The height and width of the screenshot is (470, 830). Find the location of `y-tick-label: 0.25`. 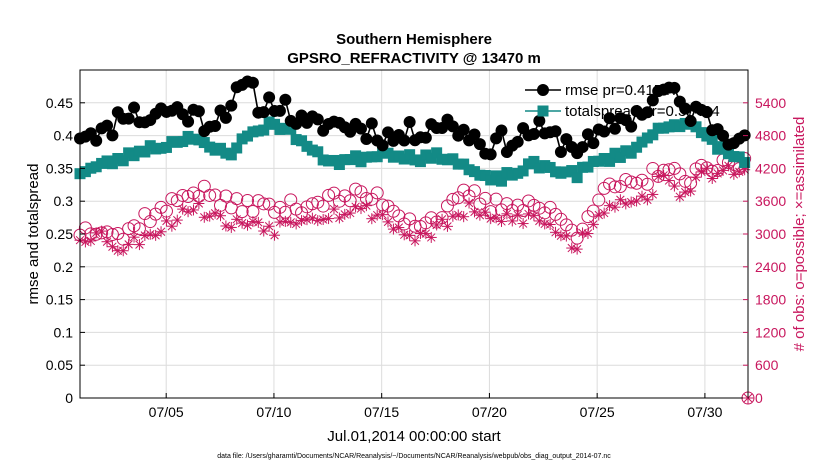

y-tick-label: 0.25 is located at coordinates (59, 234).